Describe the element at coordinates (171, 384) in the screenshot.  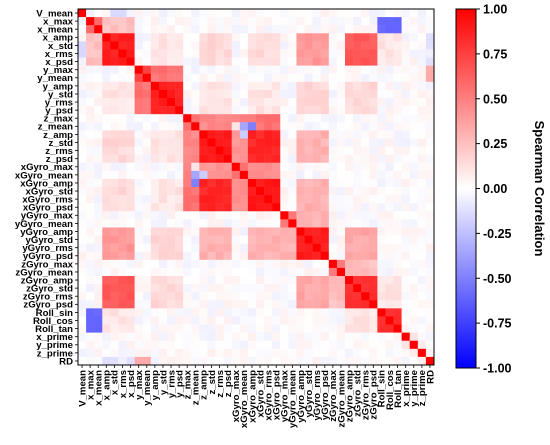
I see `x-tick-label: y_rms` at that location.